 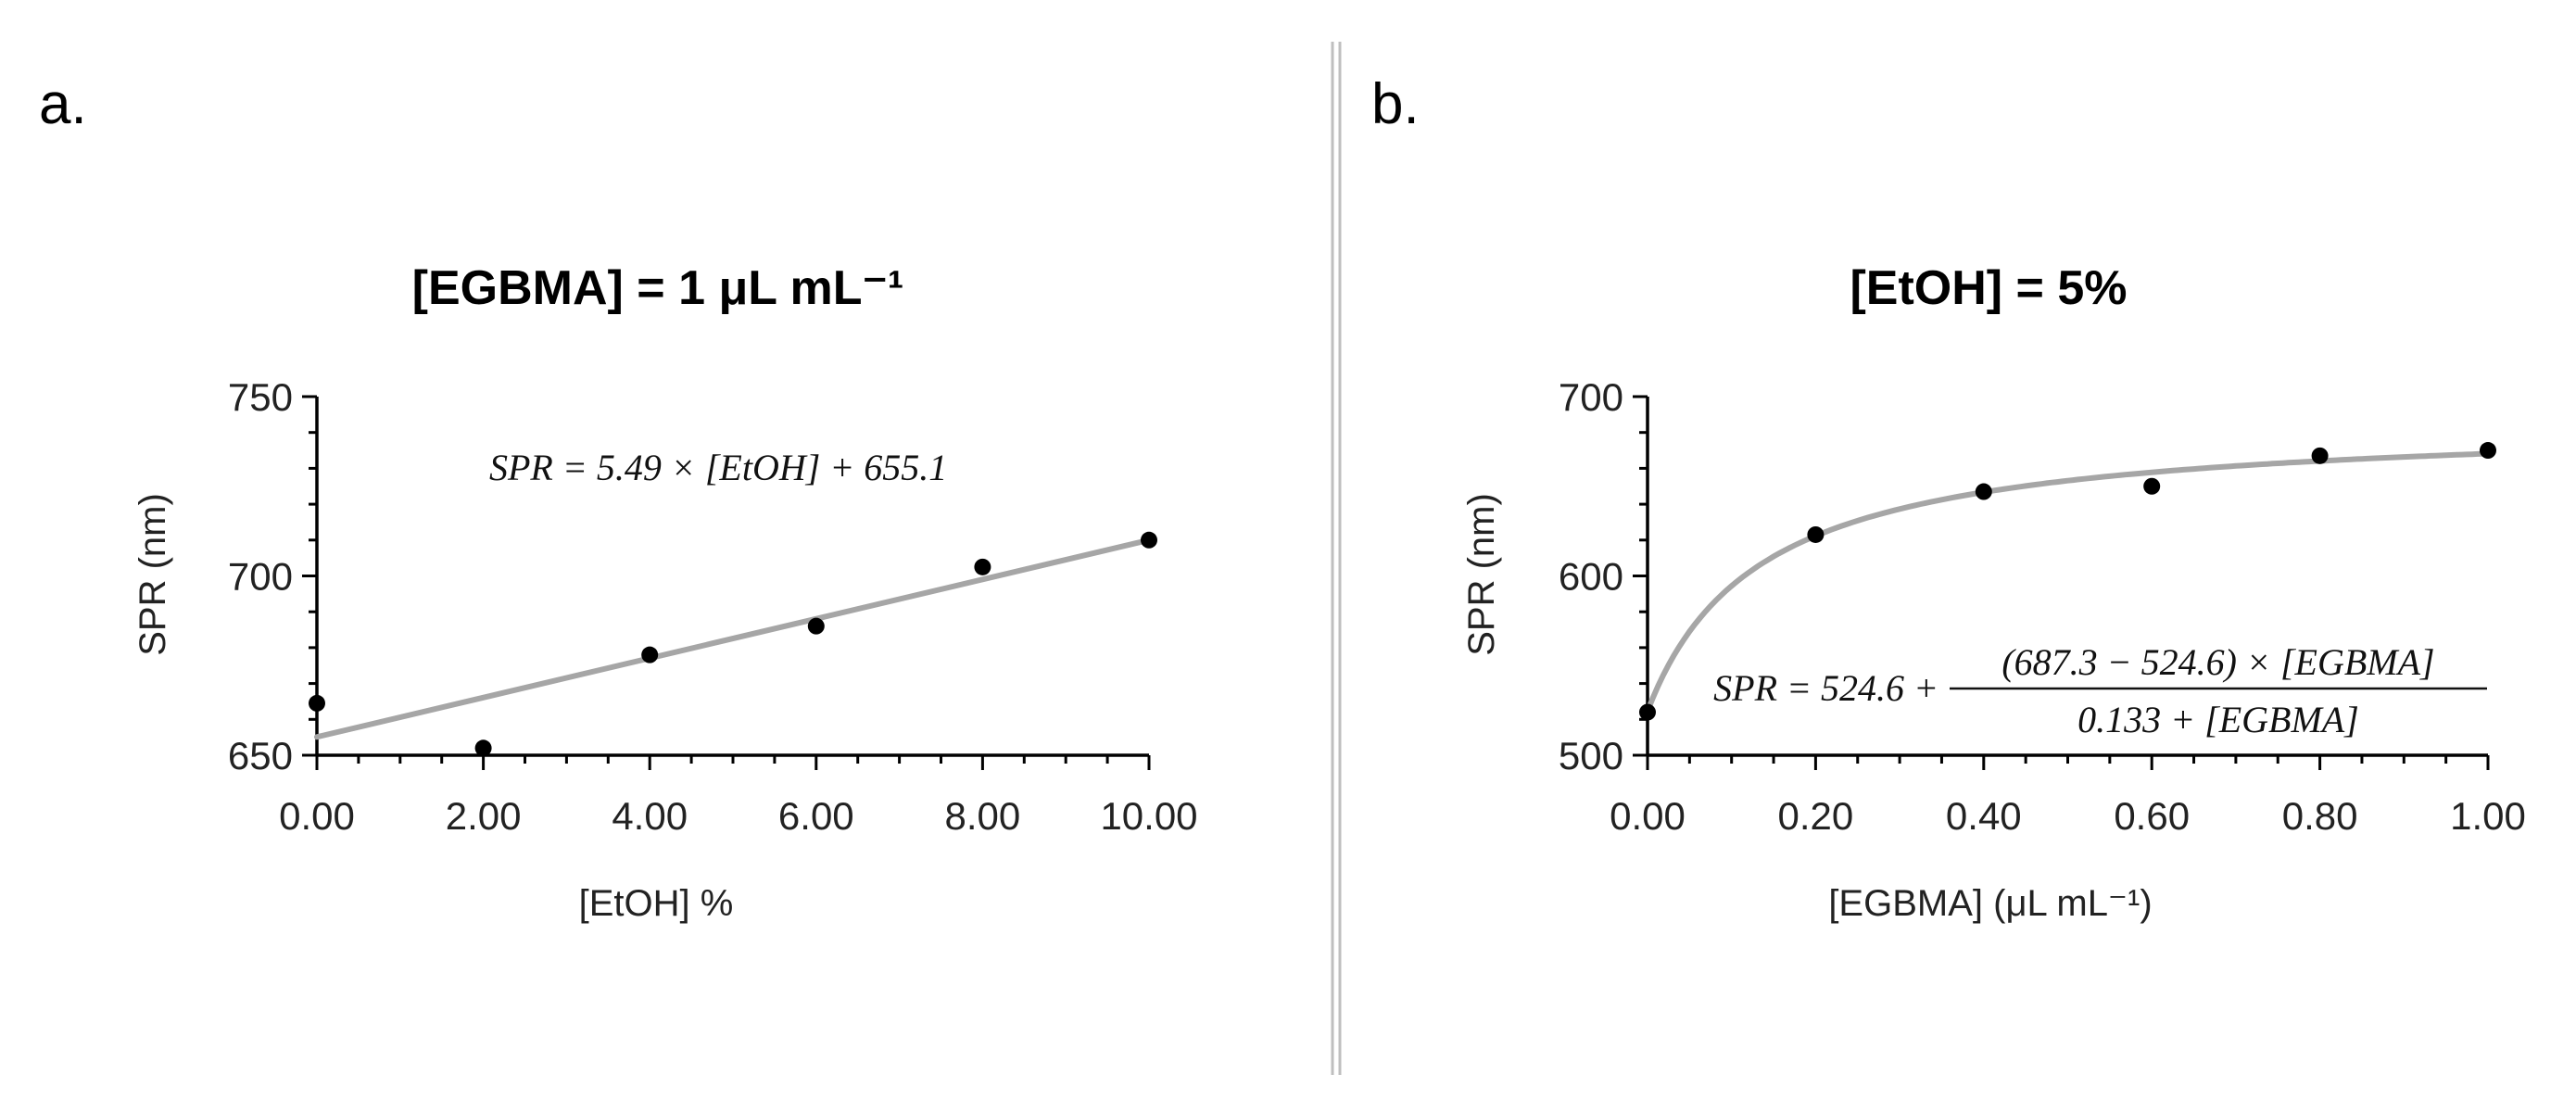 I want to click on chart-b-equation-denominator: 0.133 + [EGBMA], so click(x=2218, y=719).